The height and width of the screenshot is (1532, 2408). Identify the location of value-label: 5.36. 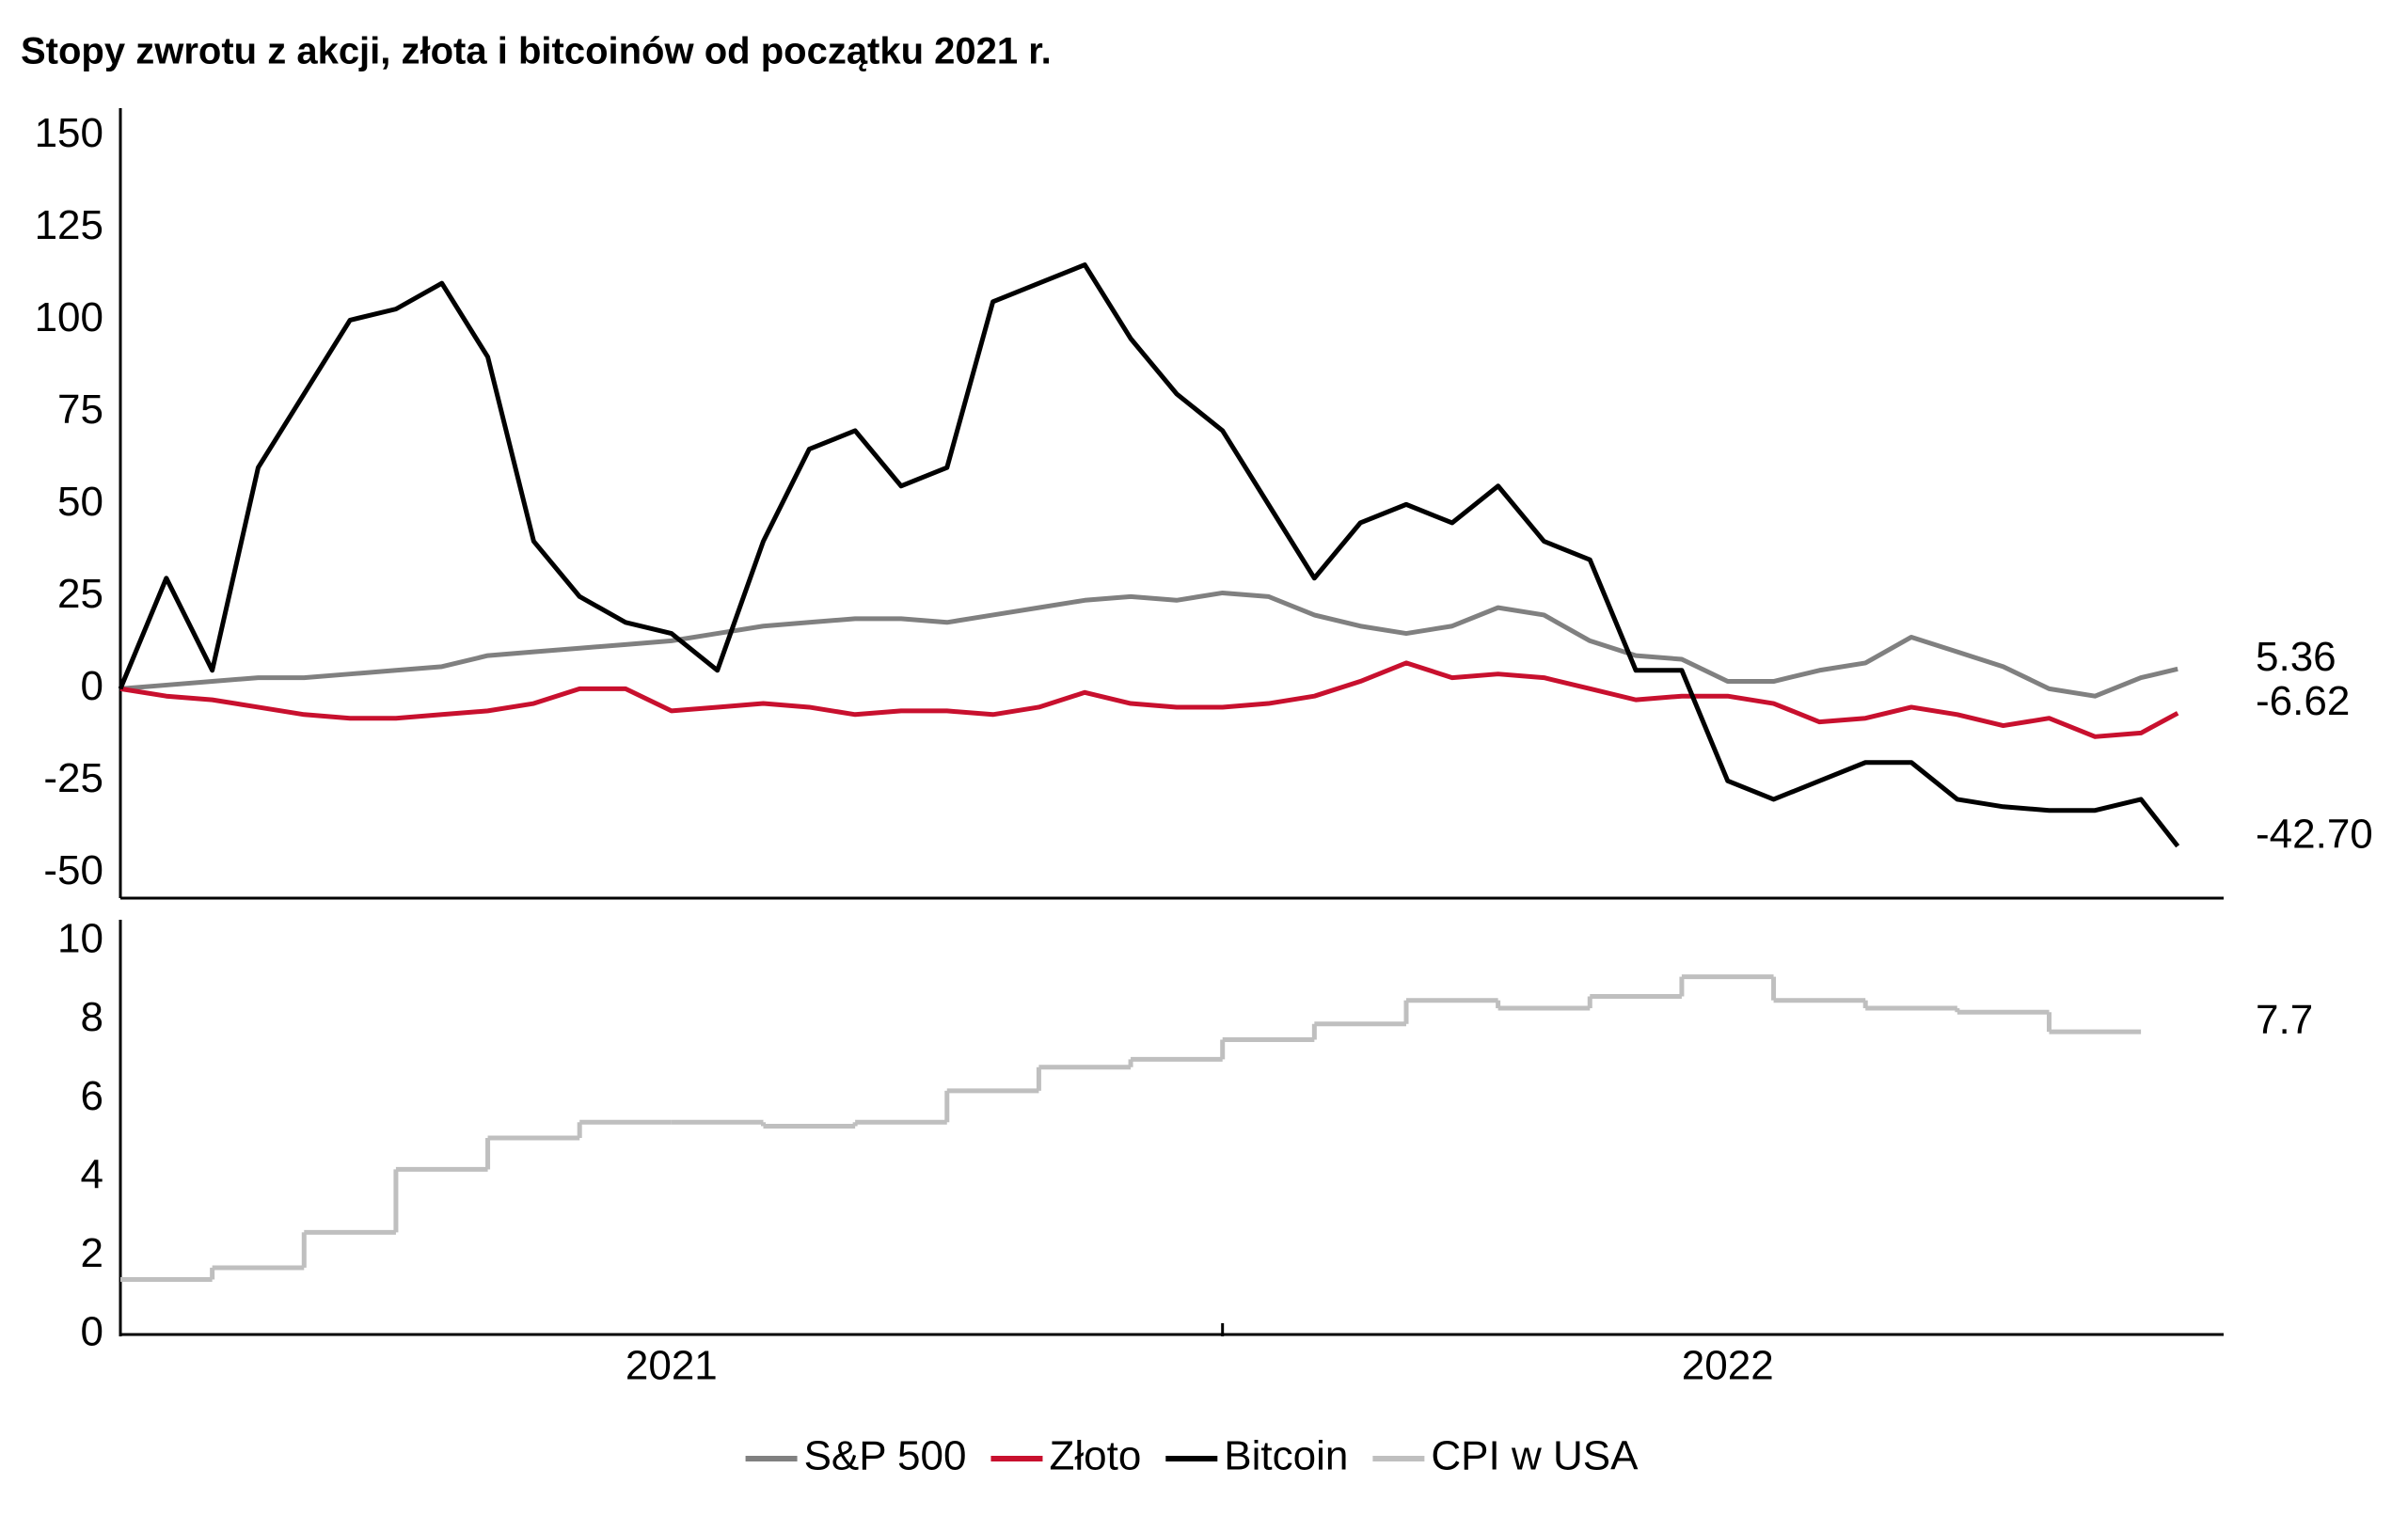
(2296, 657).